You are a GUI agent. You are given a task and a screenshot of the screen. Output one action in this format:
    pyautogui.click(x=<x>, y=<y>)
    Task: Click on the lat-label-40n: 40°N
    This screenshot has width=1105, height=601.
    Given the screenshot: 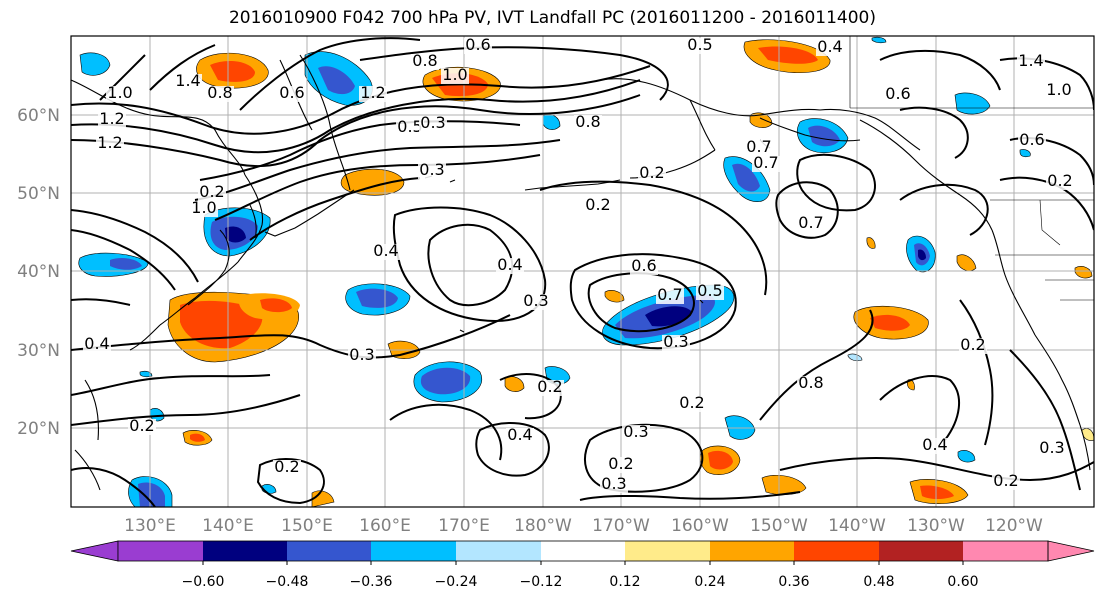 What is the action you would take?
    pyautogui.click(x=38, y=272)
    